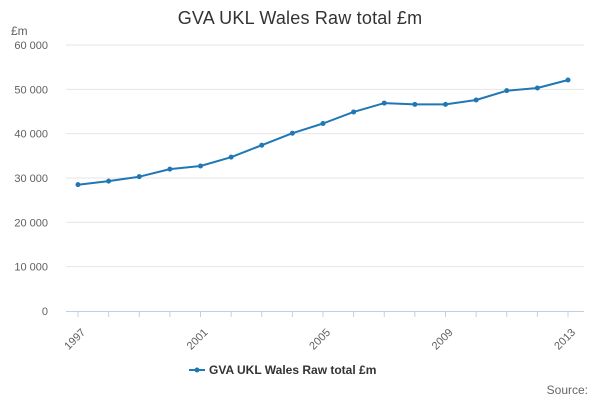 This screenshot has width=600, height=400. What do you see at coordinates (443, 340) in the screenshot?
I see `x-tick-label: 2009` at bounding box center [443, 340].